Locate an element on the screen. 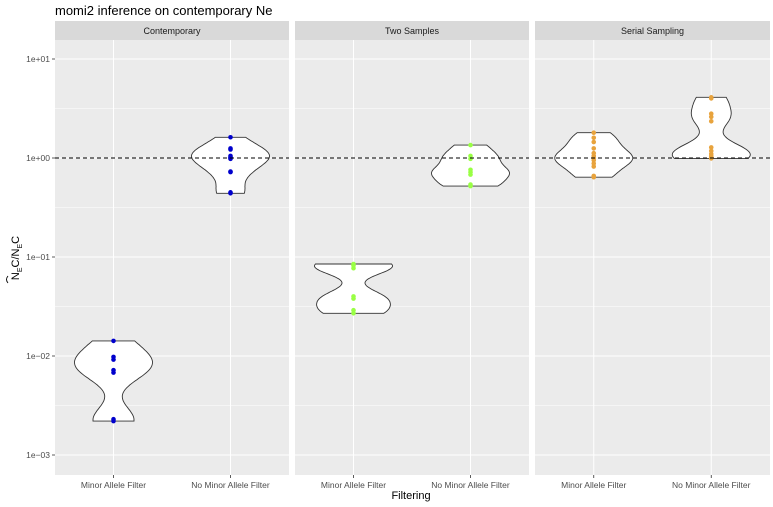  x-axis-title: Filtering is located at coordinates (410, 496).